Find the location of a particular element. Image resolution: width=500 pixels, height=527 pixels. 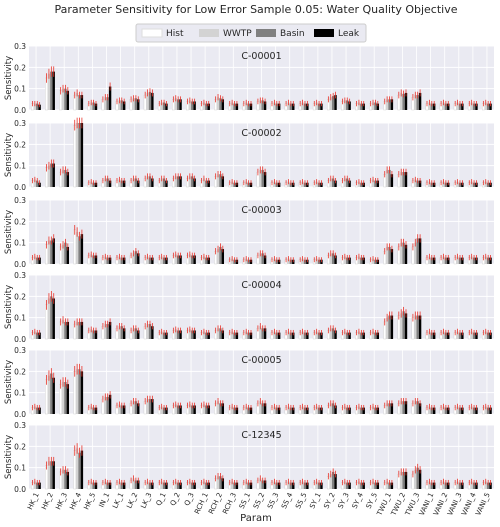

legend-label-basin: Basin is located at coordinates (292, 34).